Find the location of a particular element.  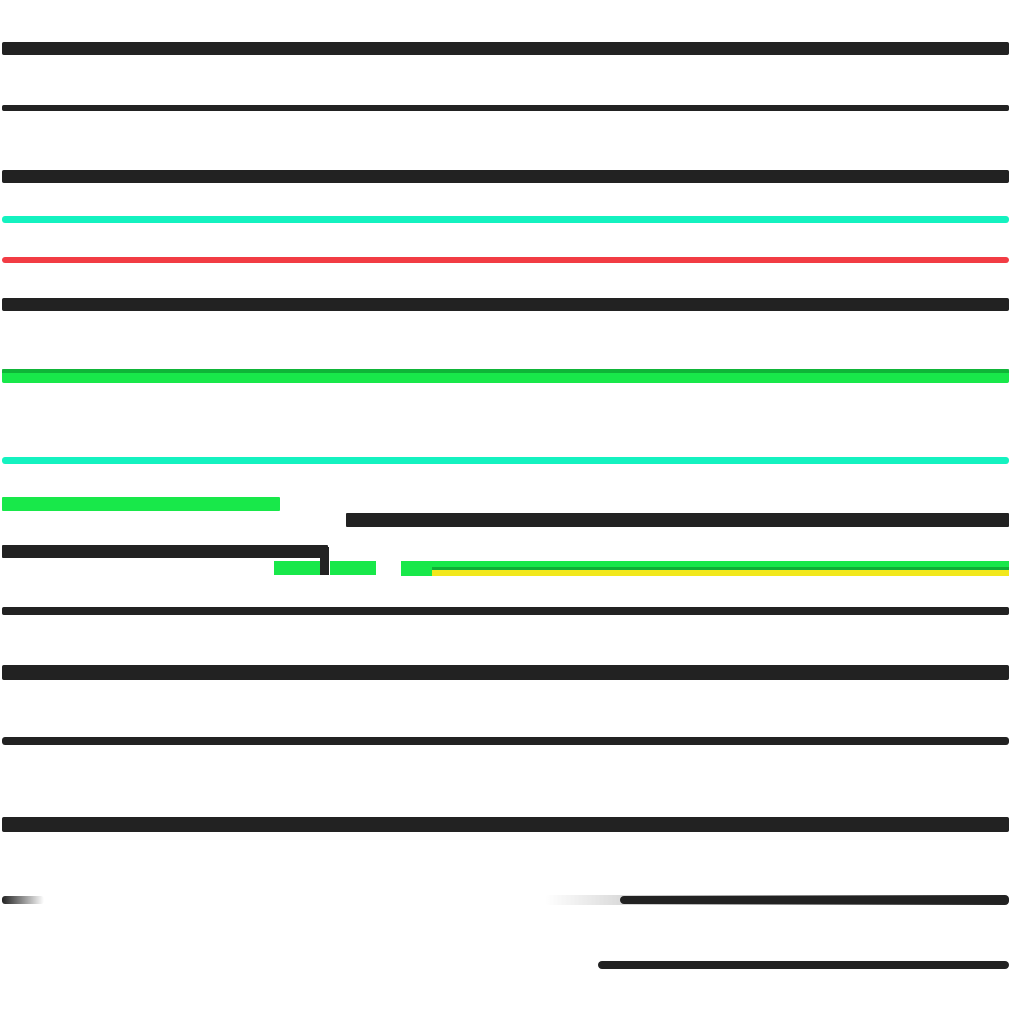

segment-black-left is located at coordinates (165, 551).